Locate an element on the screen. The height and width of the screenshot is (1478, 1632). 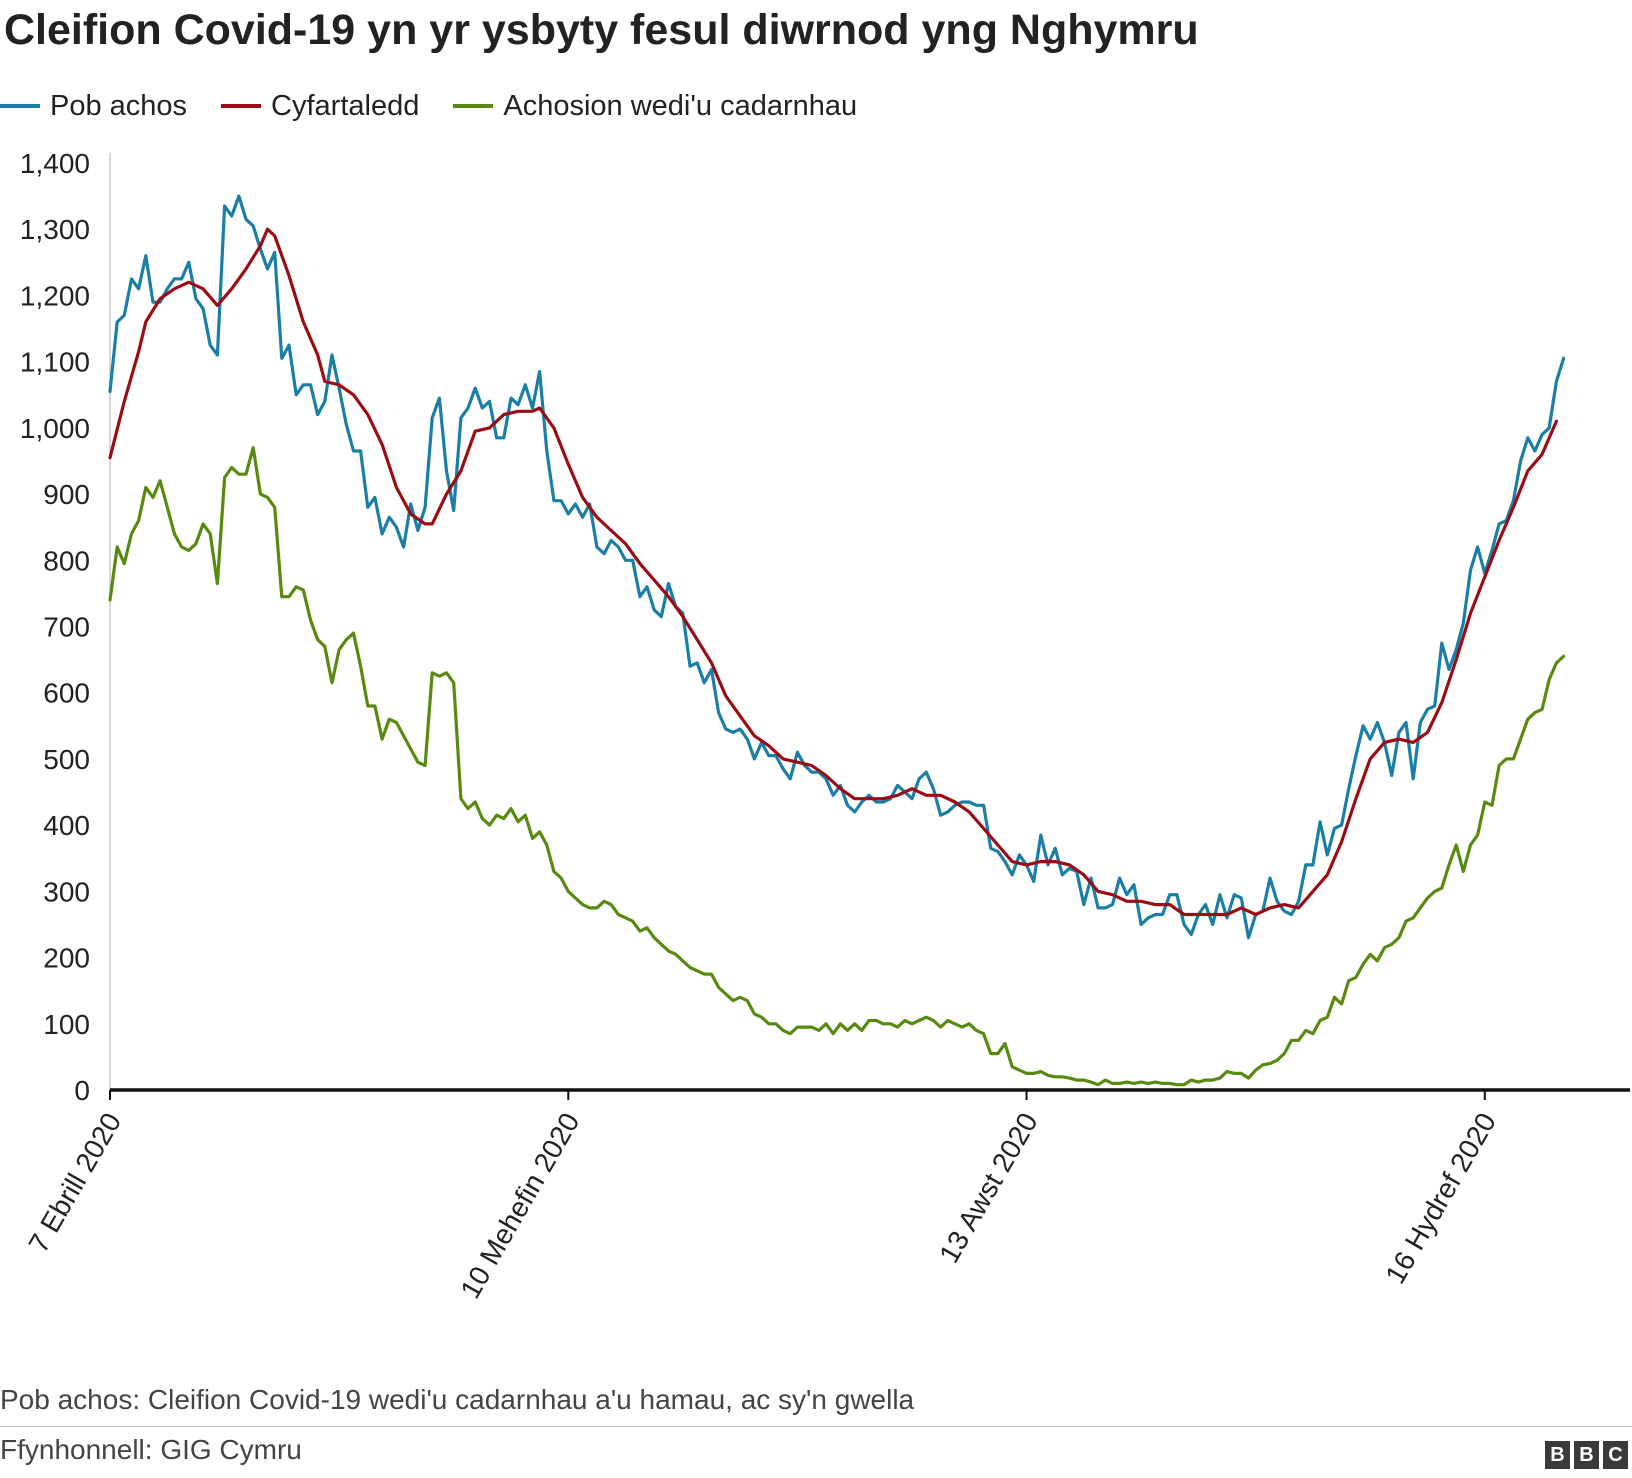
legend-label-cyfartaledd: Cyfartaledd is located at coordinates (345, 105).